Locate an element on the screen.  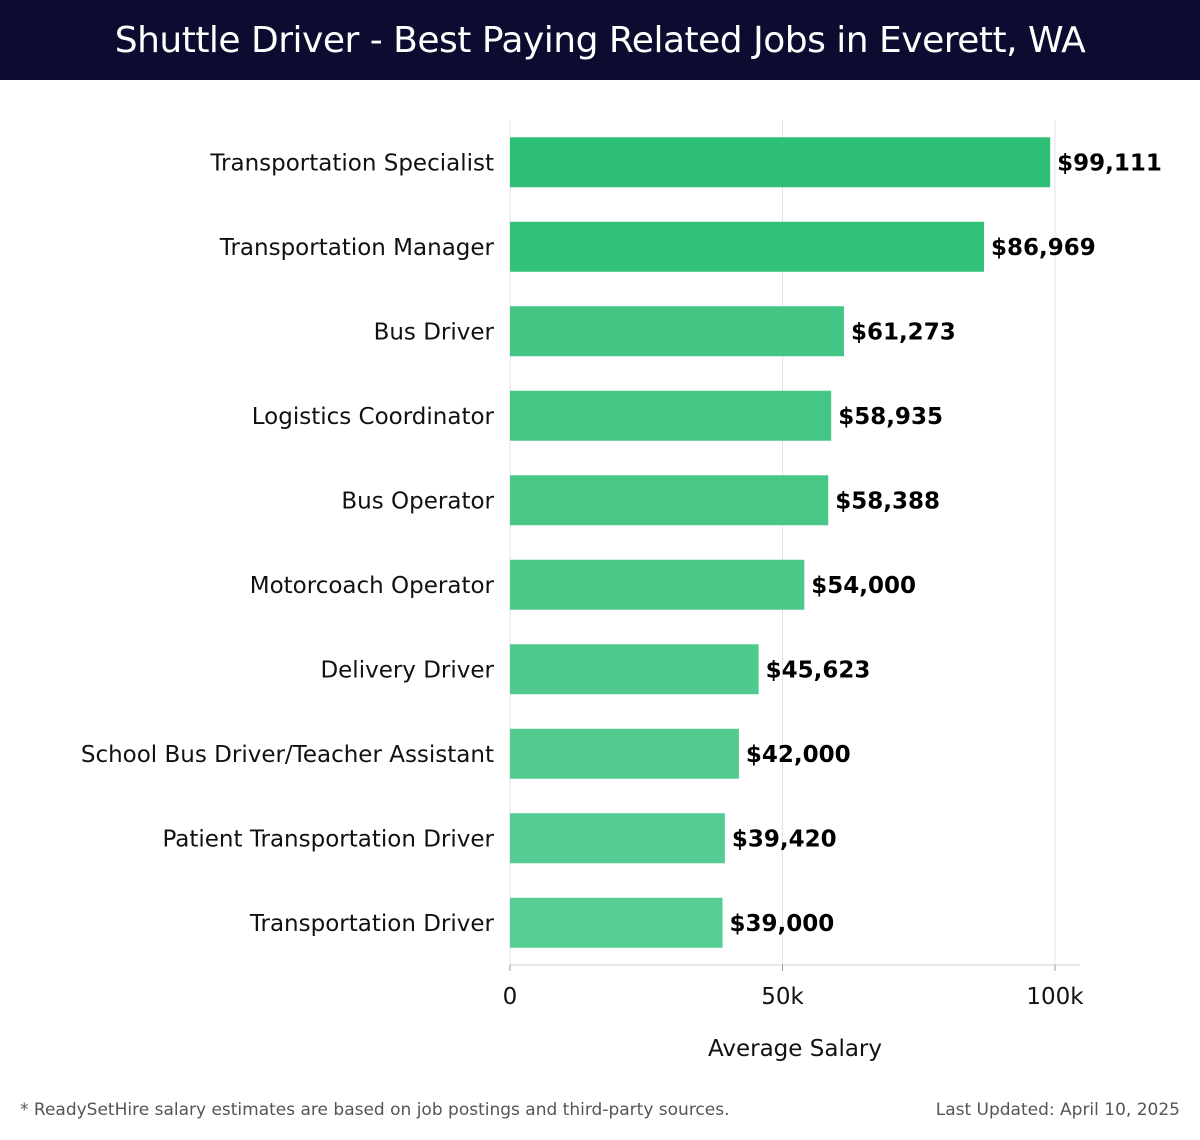
category-label-9: Transportation Driver is located at coordinates (372, 924).